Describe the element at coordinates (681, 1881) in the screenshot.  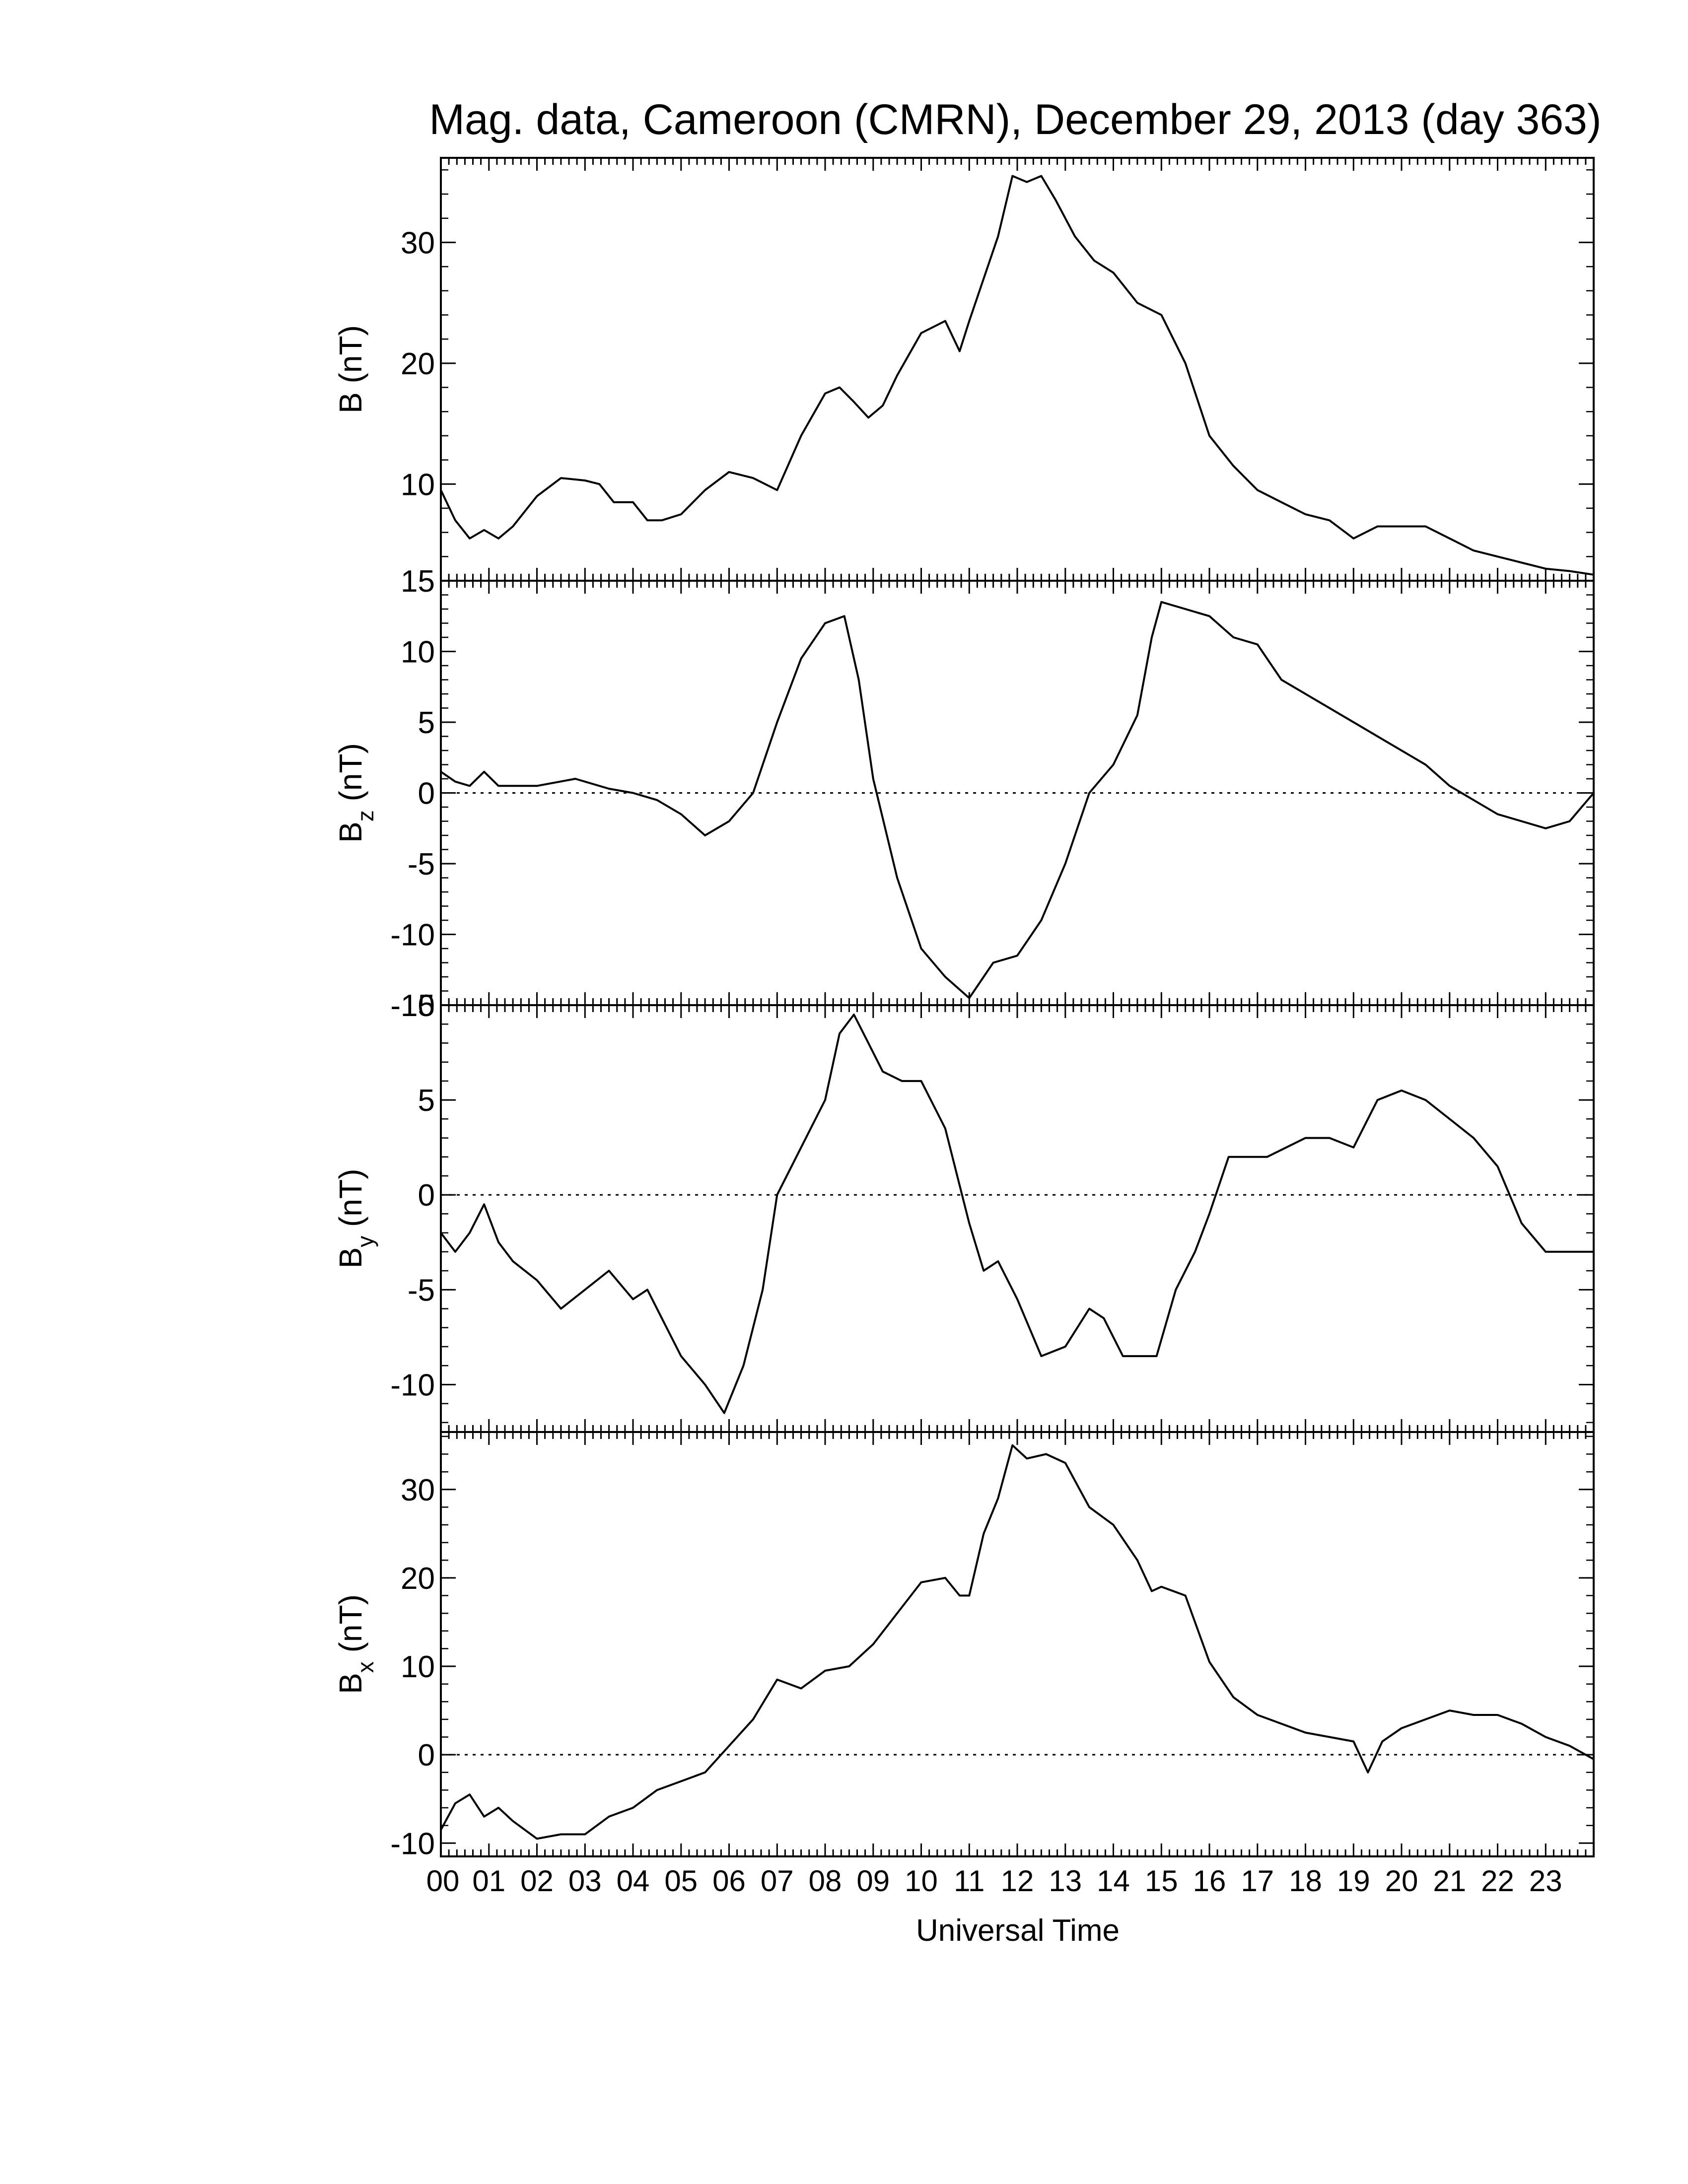
I see `x-tick-label: 05` at that location.